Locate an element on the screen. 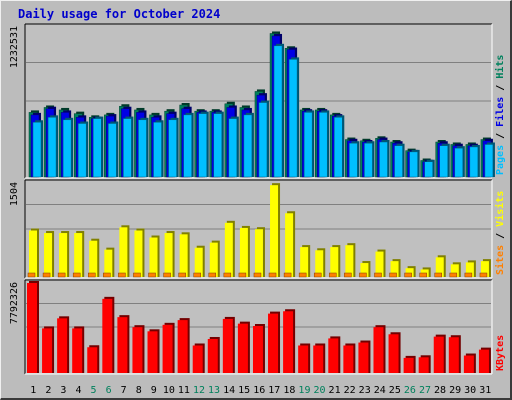  x-tick-label: 8 is located at coordinates (139, 390).